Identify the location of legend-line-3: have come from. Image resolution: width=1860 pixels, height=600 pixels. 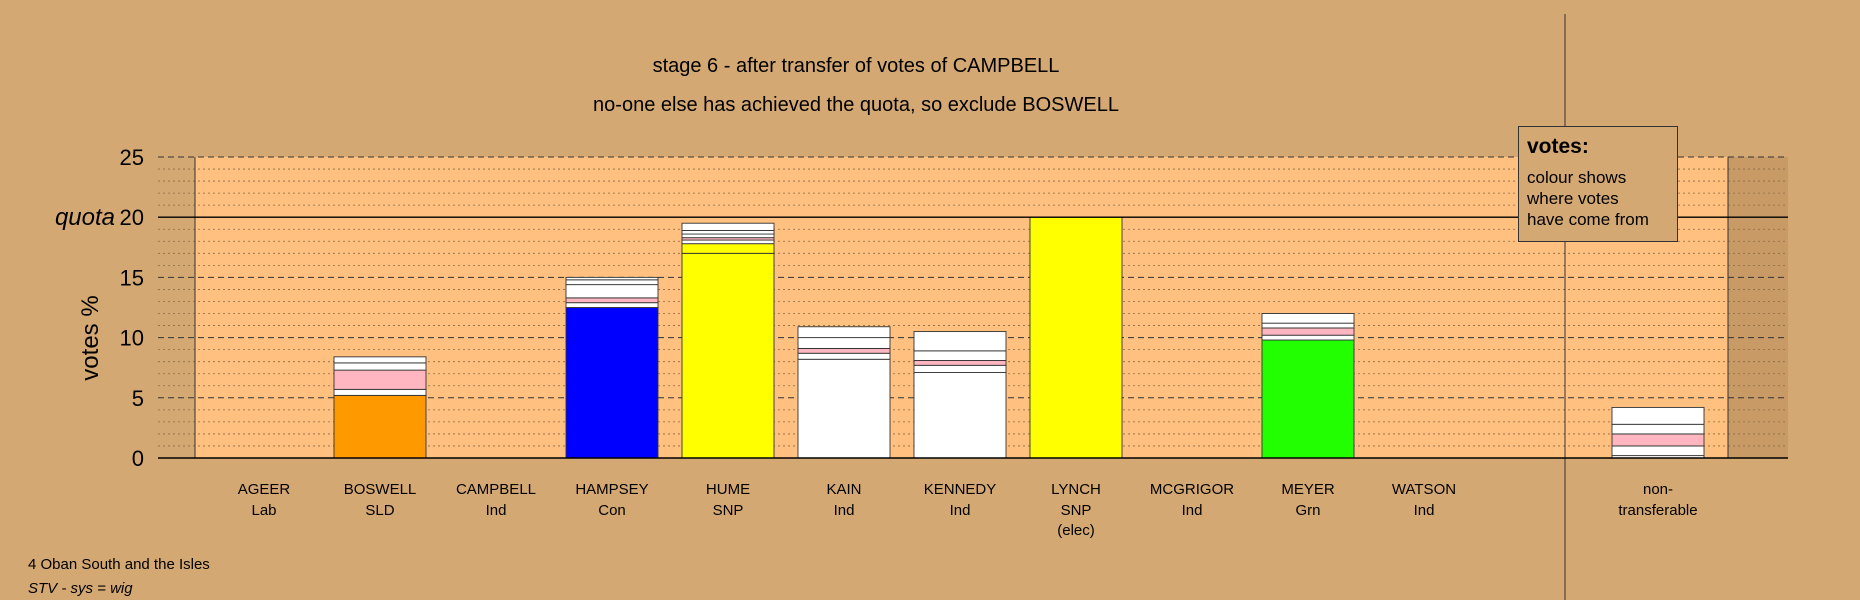
(1588, 219).